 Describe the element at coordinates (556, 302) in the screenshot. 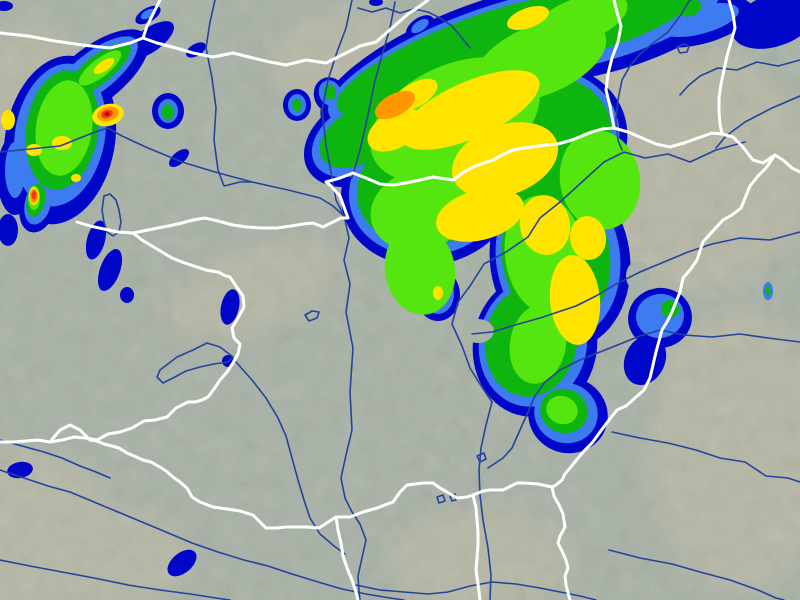

I see `precip-dry-holes` at that location.